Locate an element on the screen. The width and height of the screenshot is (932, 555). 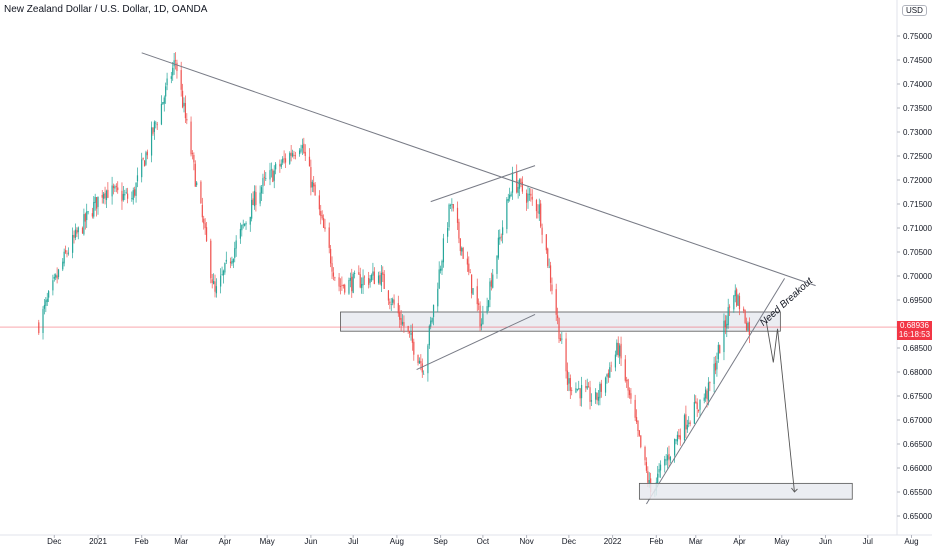
currency-badge: USD is located at coordinates (914, 10).